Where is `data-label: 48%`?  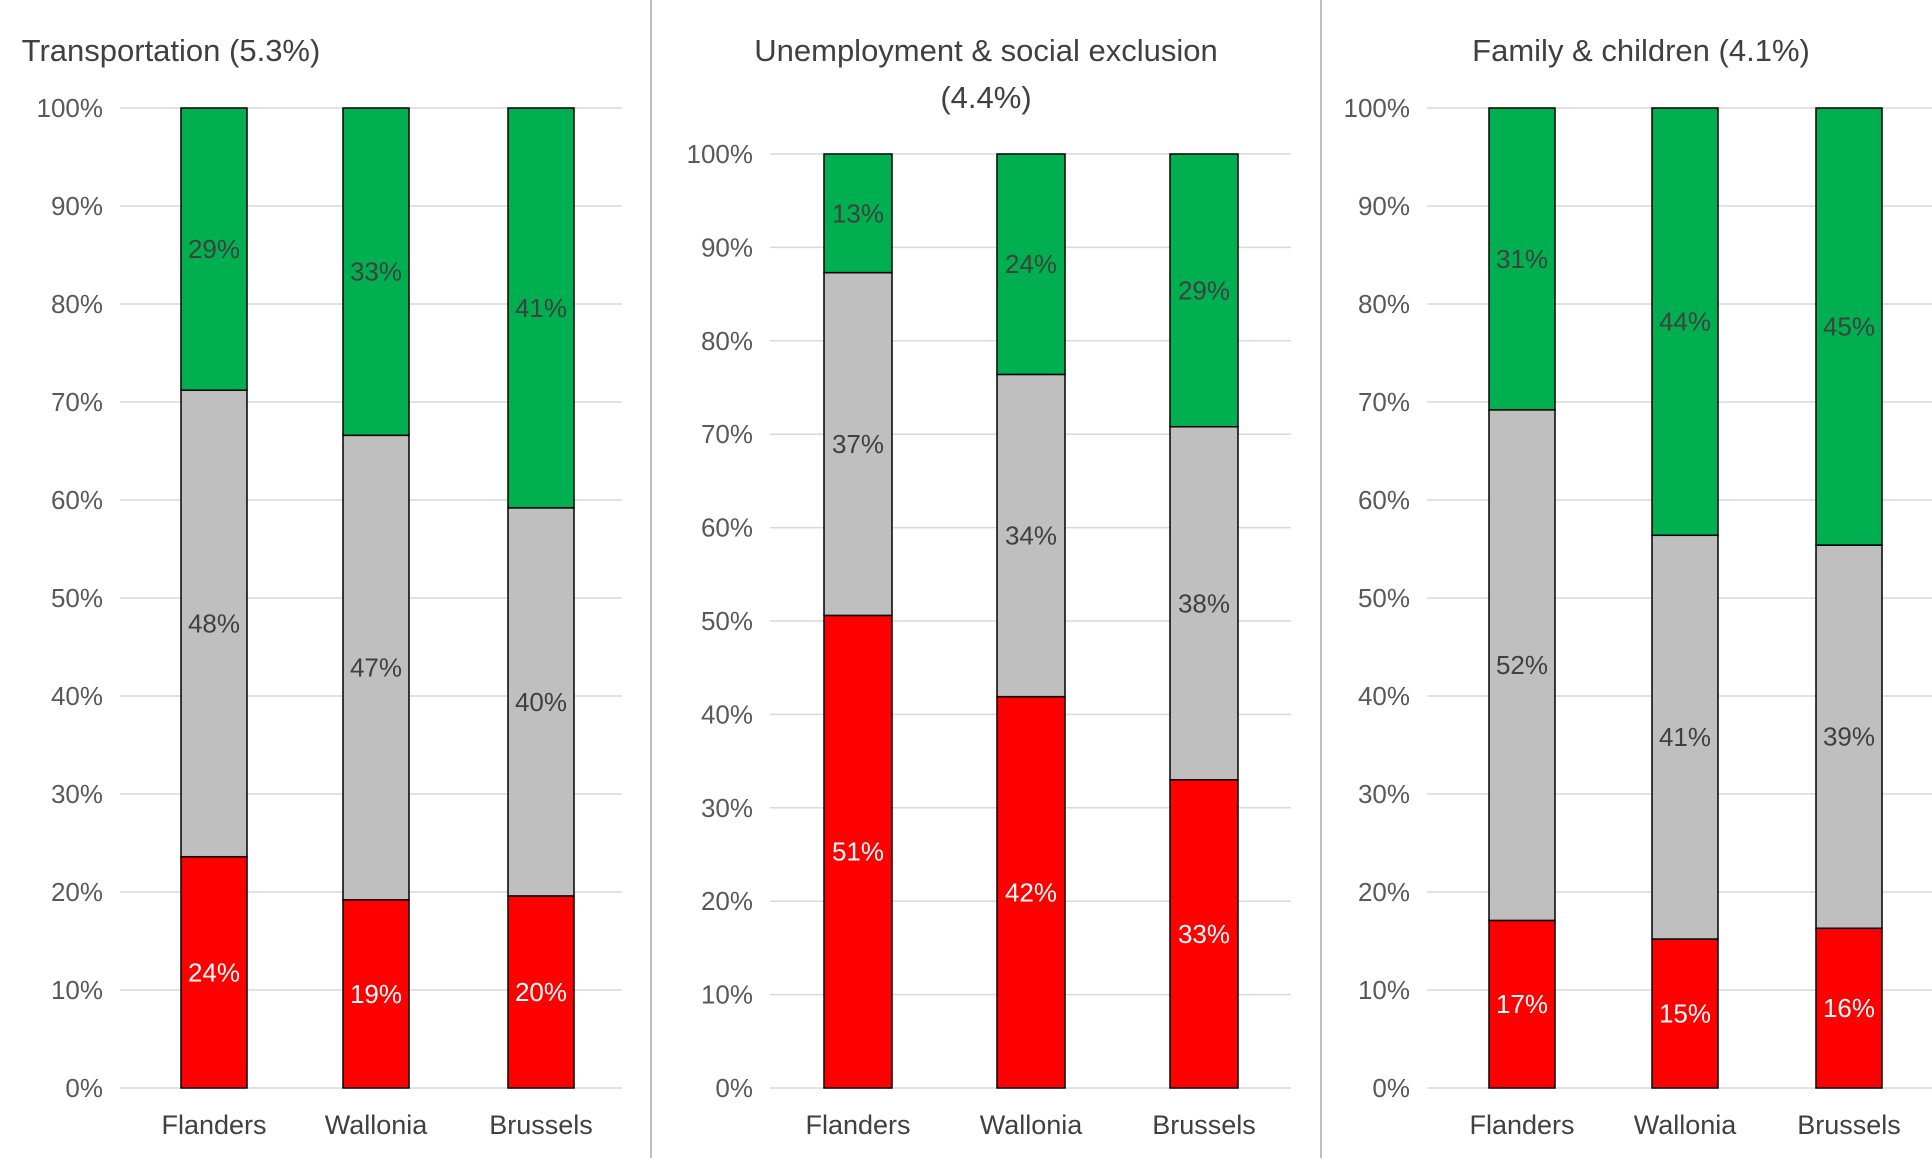
data-label: 48% is located at coordinates (214, 623).